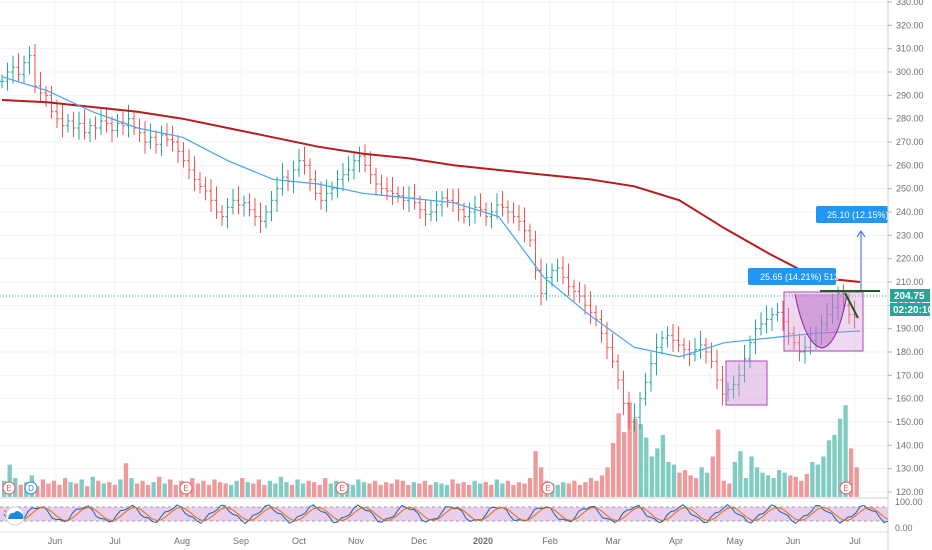 This screenshot has height=550, width=932. What do you see at coordinates (864, 215) in the screenshot?
I see `ratio-label-top: 25.10 (12.15%) 56` at bounding box center [864, 215].